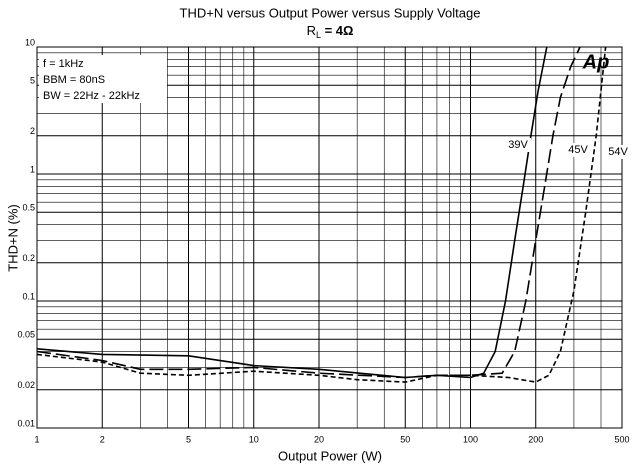 This screenshot has width=635, height=470. Describe the element at coordinates (535, 439) in the screenshot. I see `x-tick-label: 200` at that location.